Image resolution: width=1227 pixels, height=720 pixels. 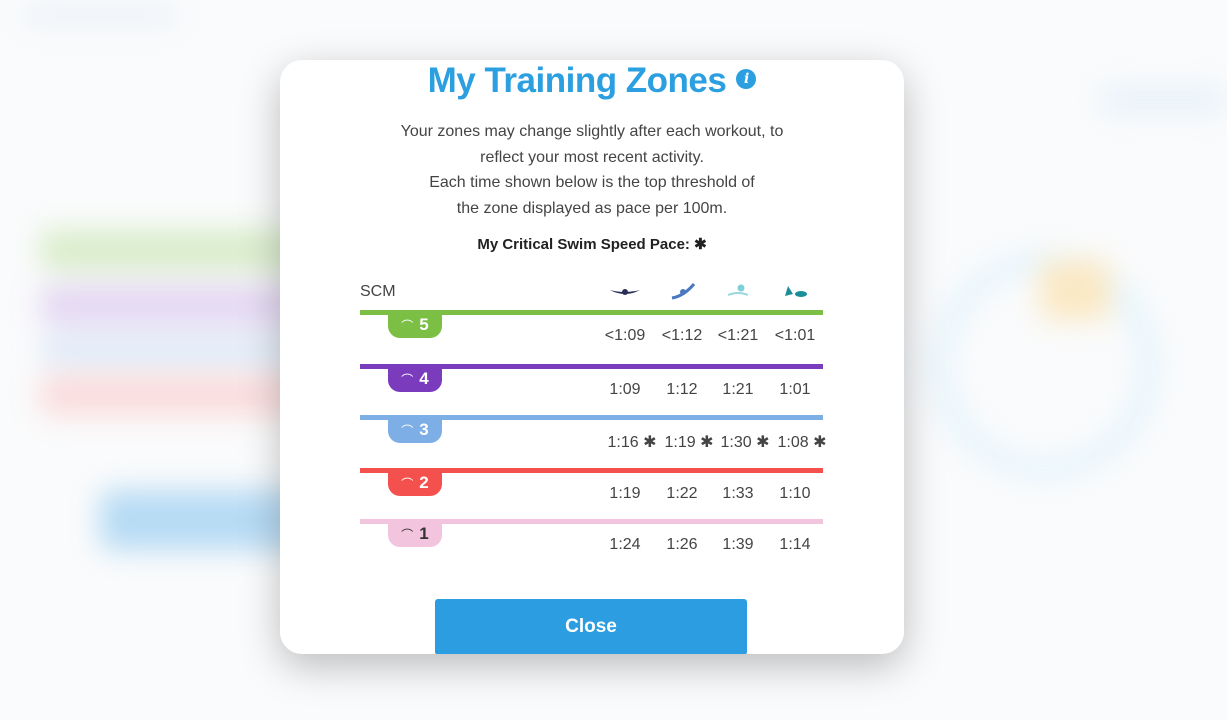 I want to click on butterfly-icon, so click(x=625, y=292).